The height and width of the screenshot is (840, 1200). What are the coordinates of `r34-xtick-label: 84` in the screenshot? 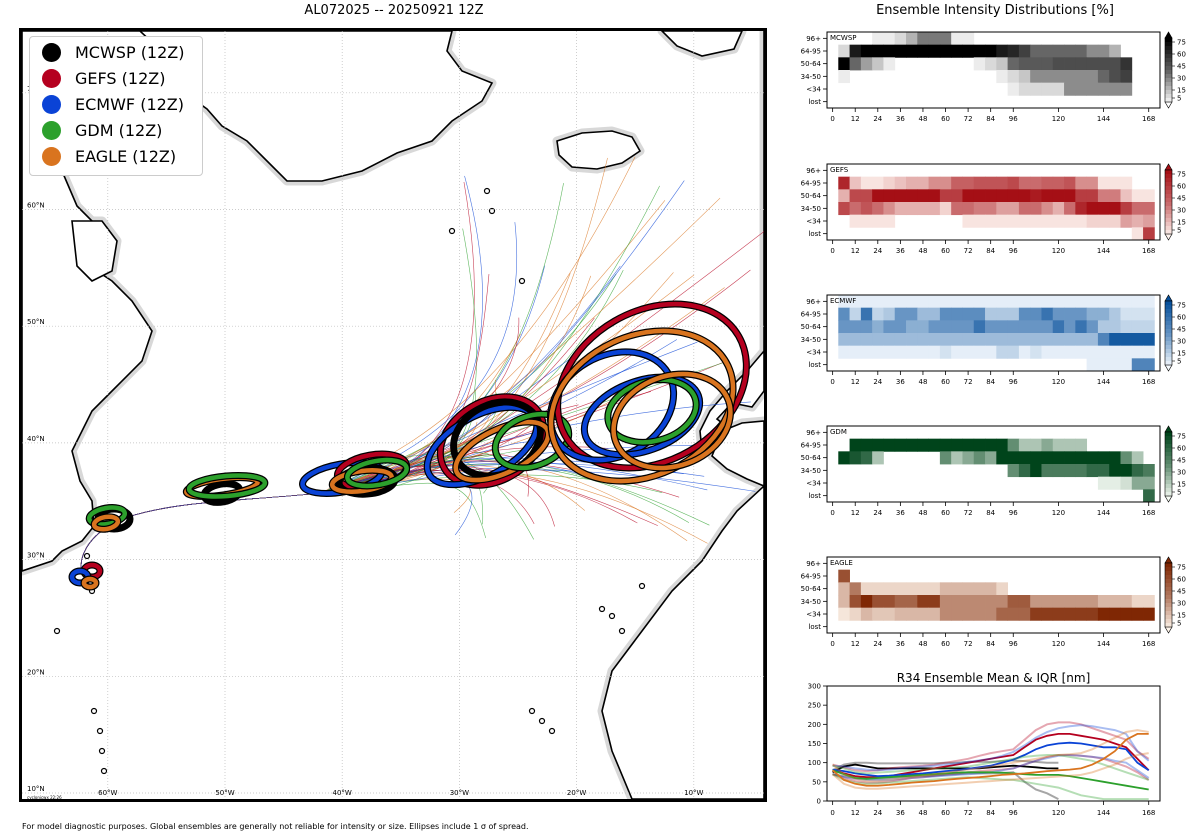 It's located at (990, 813).